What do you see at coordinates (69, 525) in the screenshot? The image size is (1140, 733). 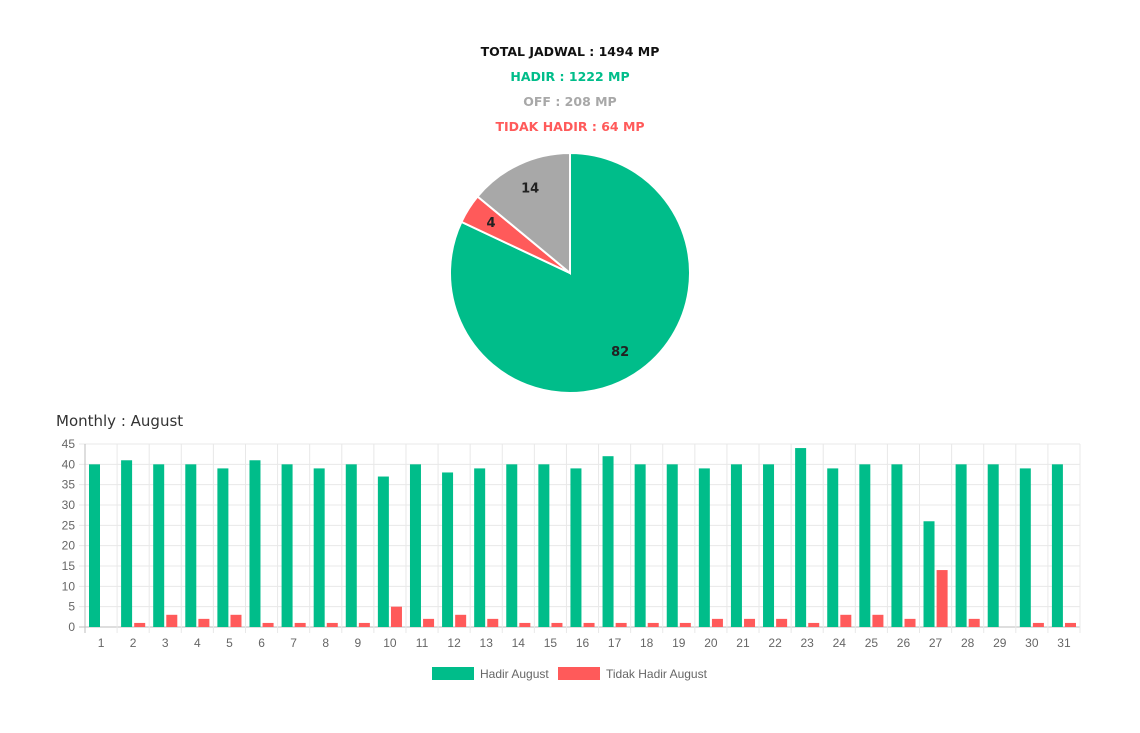 I see `y-tick-label: 25` at bounding box center [69, 525].